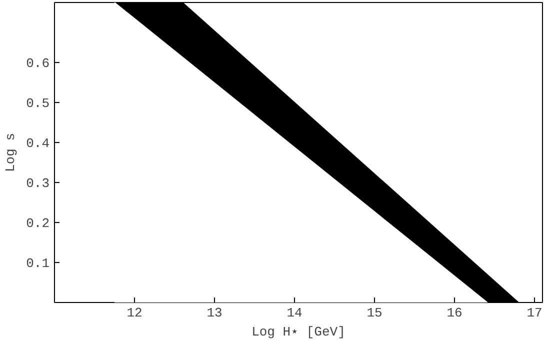 This screenshot has width=554, height=342. What do you see at coordinates (454, 313) in the screenshot?
I see `x-tick-label: 16` at bounding box center [454, 313].